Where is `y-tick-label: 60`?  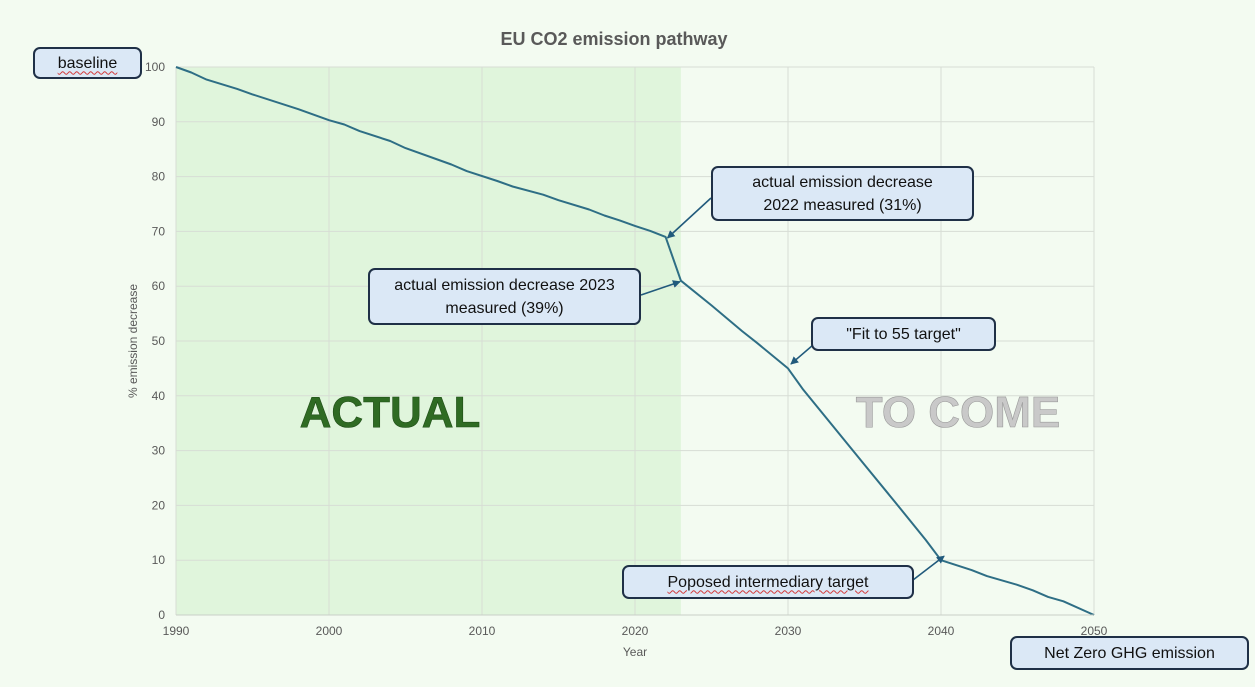 y-tick-label: 60 is located at coordinates (159, 286).